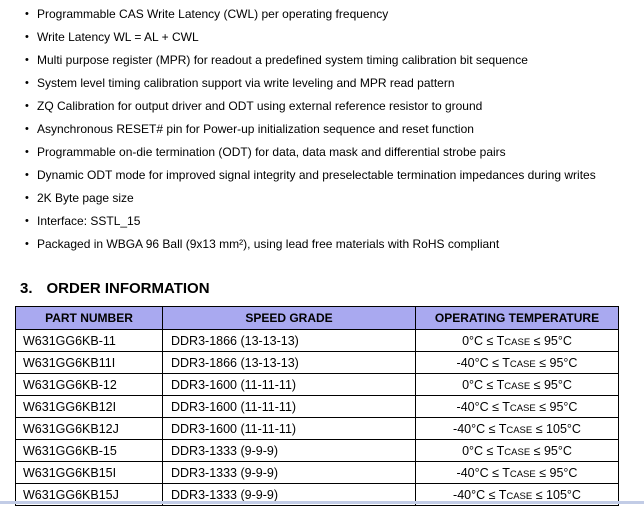 Image resolution: width=644 pixels, height=506 pixels. I want to click on part-number-cell: W631GG6KB-15, so click(89, 450).